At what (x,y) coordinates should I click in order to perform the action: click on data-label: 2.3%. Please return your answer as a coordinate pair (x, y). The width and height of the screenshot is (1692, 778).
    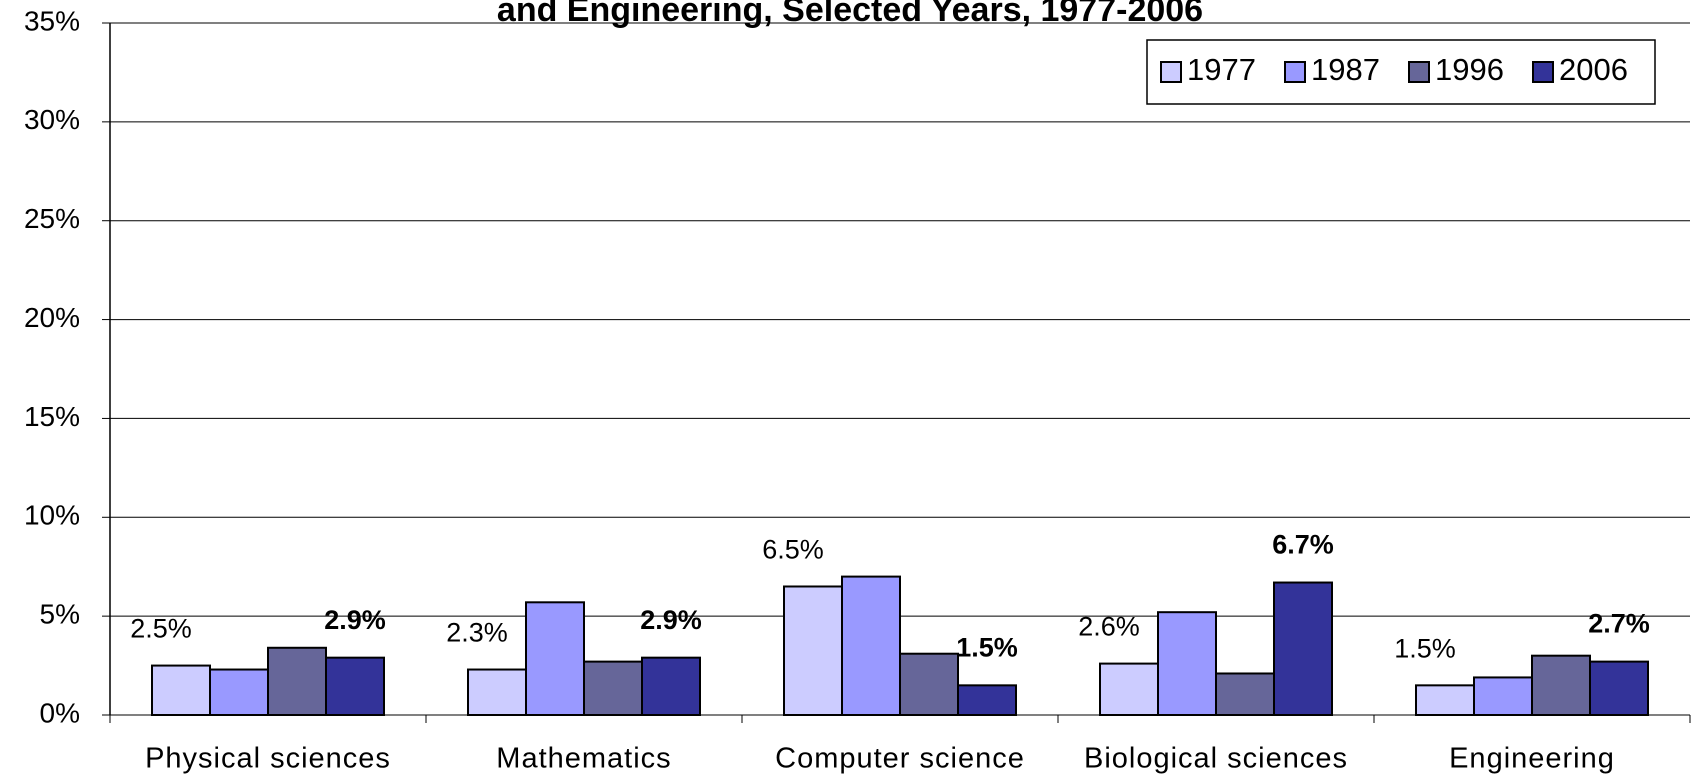
    Looking at the image, I should click on (477, 633).